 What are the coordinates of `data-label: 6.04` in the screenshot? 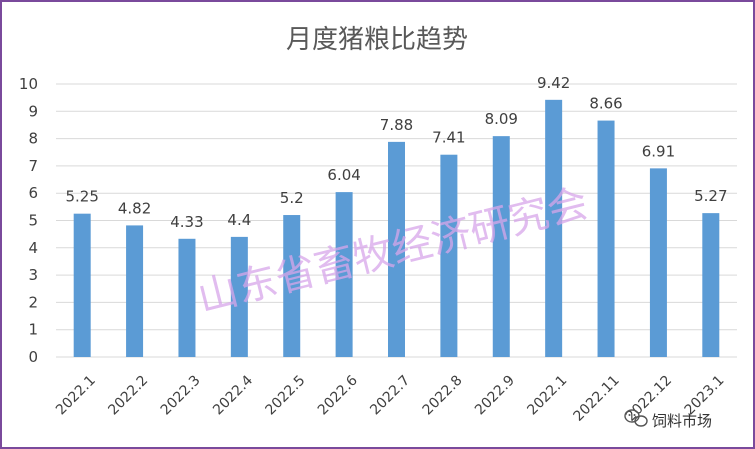 It's located at (343, 175).